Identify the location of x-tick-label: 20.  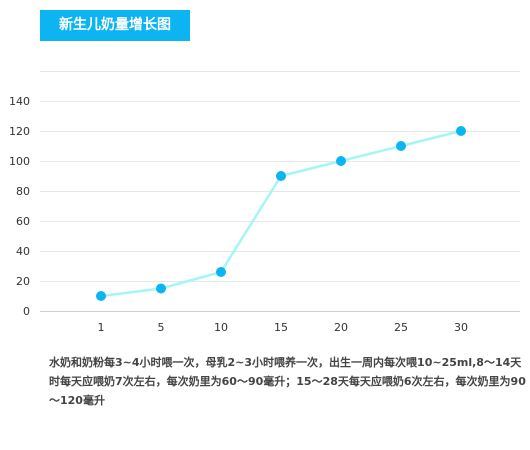
(341, 327).